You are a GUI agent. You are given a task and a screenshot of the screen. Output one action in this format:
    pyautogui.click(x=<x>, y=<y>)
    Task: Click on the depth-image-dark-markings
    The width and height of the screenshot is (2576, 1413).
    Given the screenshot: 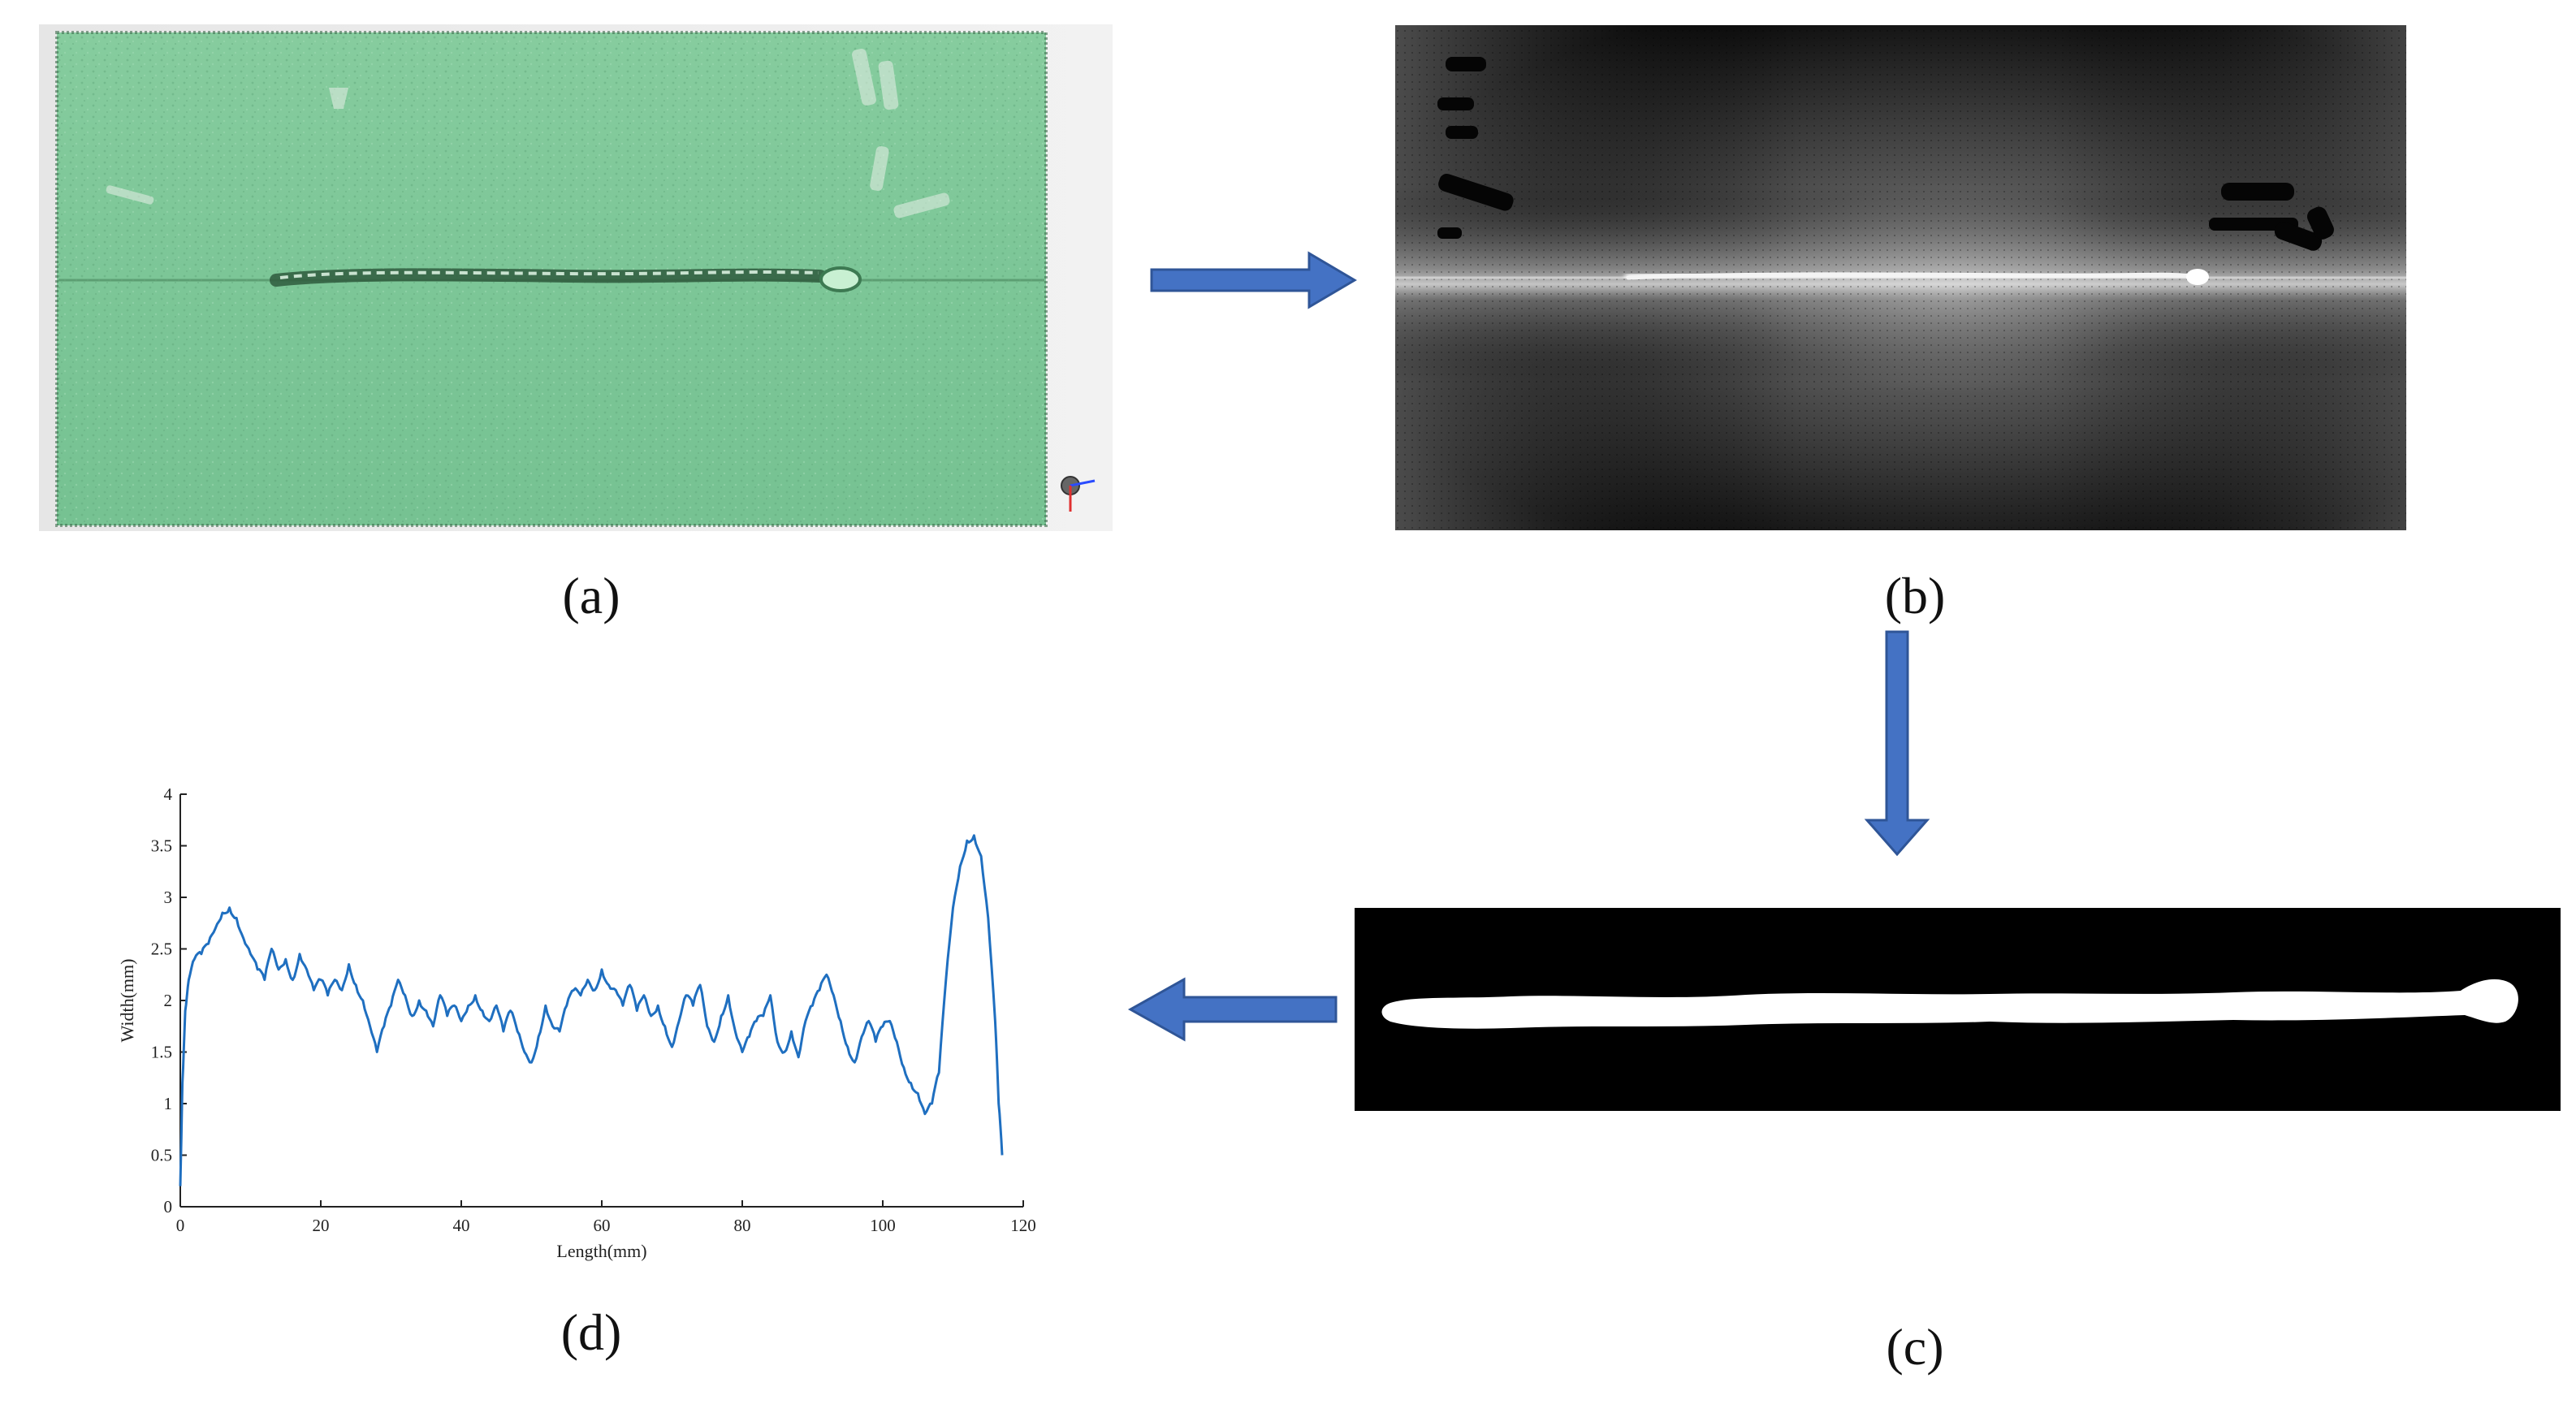 What is the action you would take?
    pyautogui.click(x=1886, y=154)
    